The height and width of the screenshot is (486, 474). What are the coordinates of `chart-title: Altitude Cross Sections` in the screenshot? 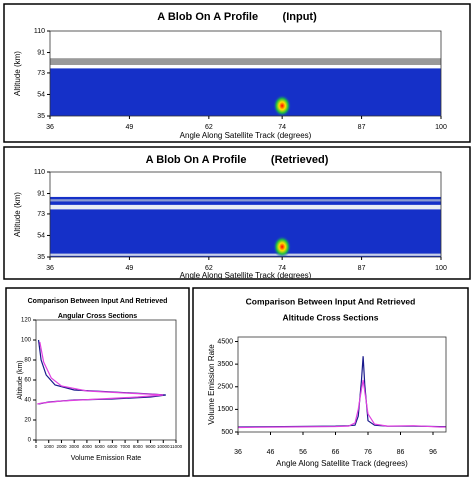 It's located at (331, 317).